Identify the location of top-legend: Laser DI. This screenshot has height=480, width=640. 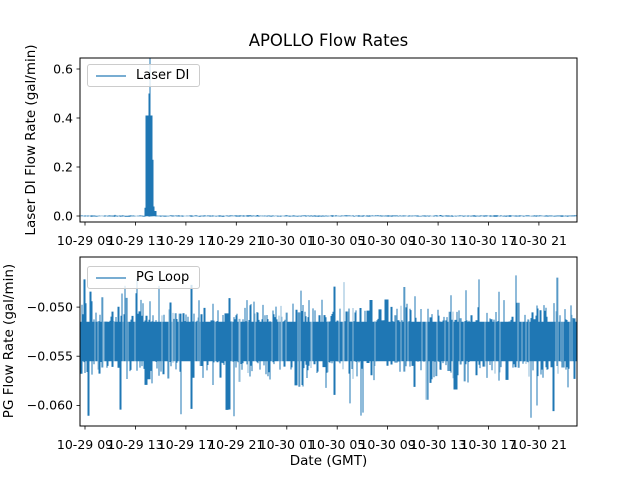
(144, 75).